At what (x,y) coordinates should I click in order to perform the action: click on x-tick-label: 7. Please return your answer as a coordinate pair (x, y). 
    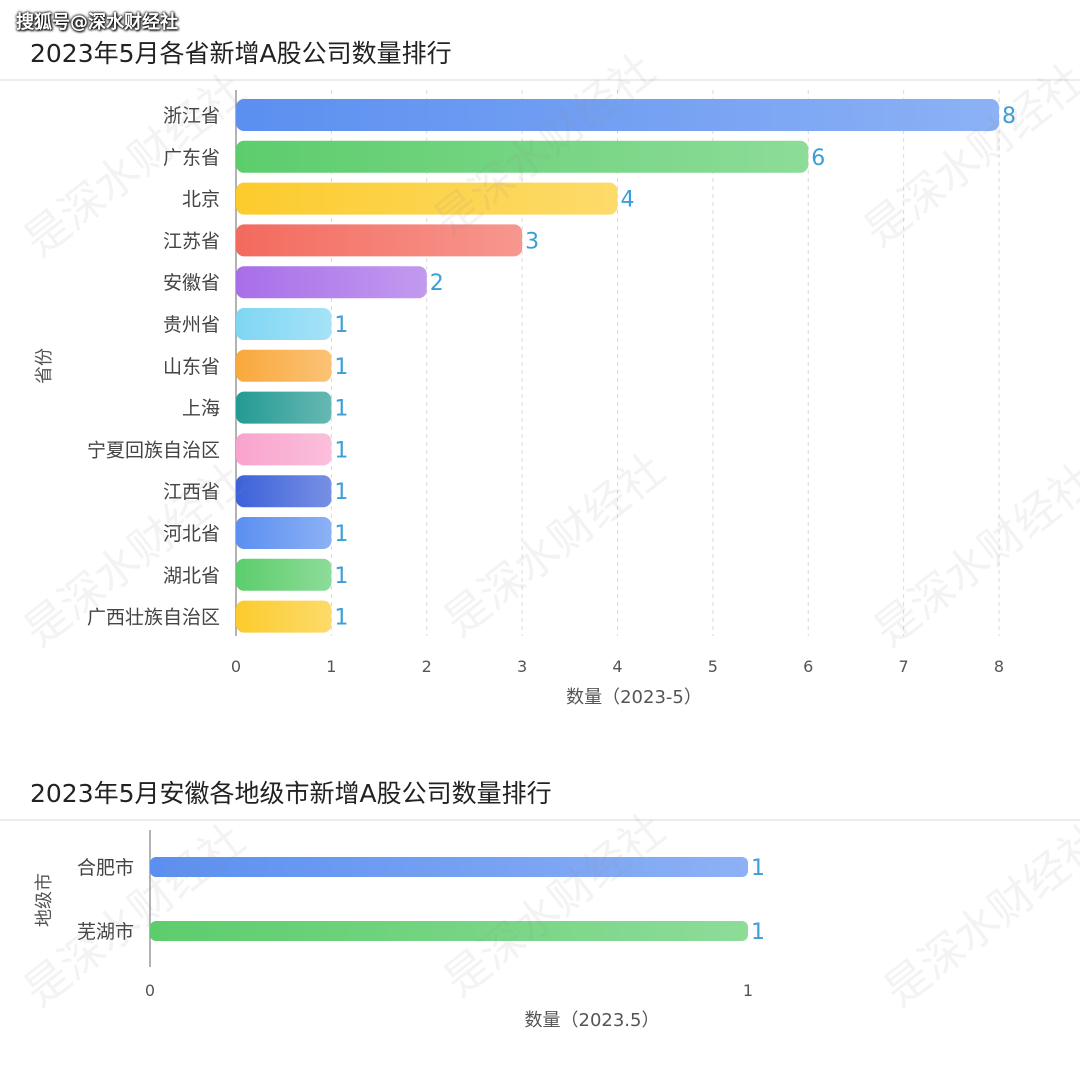
    Looking at the image, I should click on (904, 666).